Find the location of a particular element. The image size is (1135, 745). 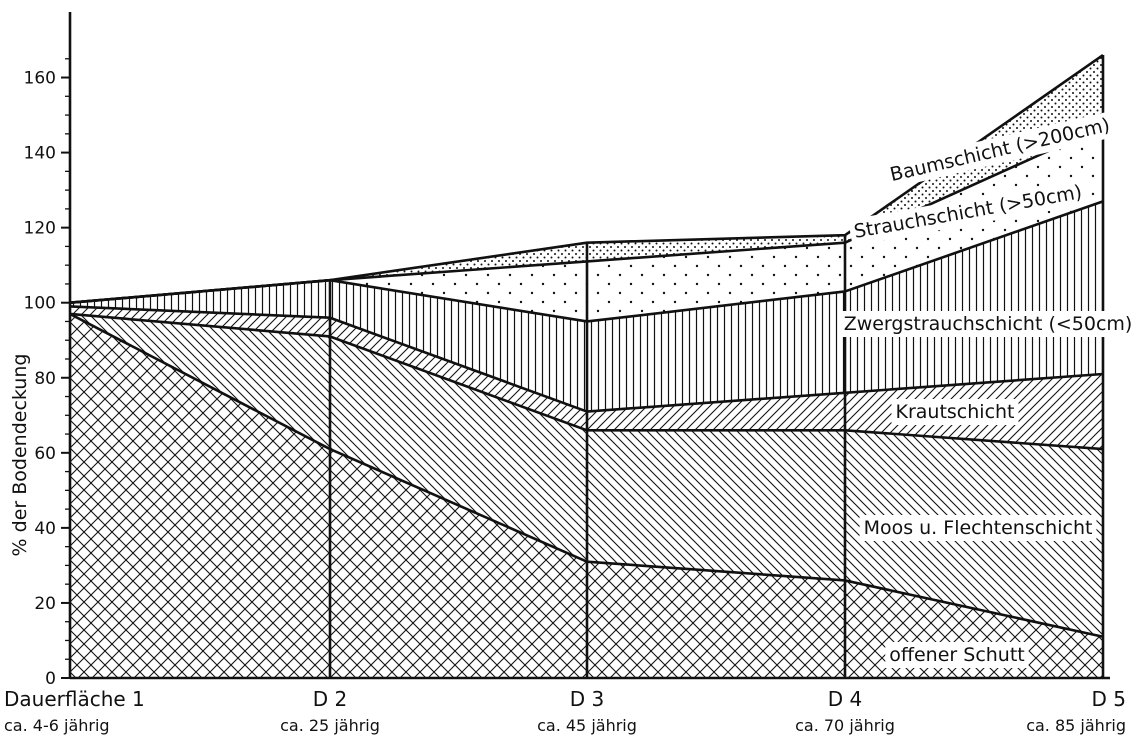

series-label: offener Schutt is located at coordinates (956, 655).